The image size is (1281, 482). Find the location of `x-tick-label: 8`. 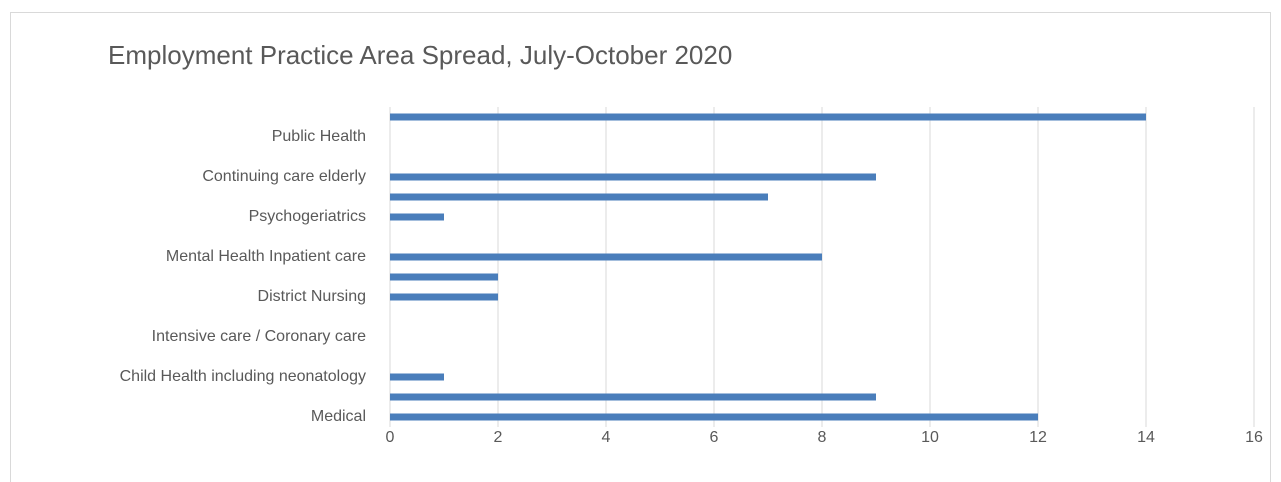

x-tick-label: 8 is located at coordinates (822, 437).